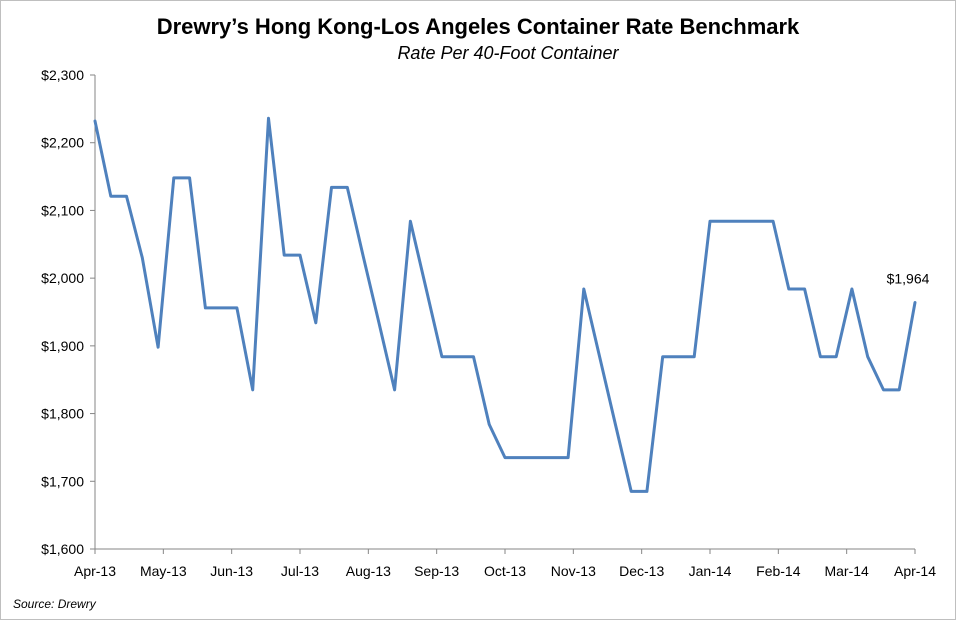 Image resolution: width=956 pixels, height=620 pixels. I want to click on y-tick-label: $1,800, so click(62, 414).